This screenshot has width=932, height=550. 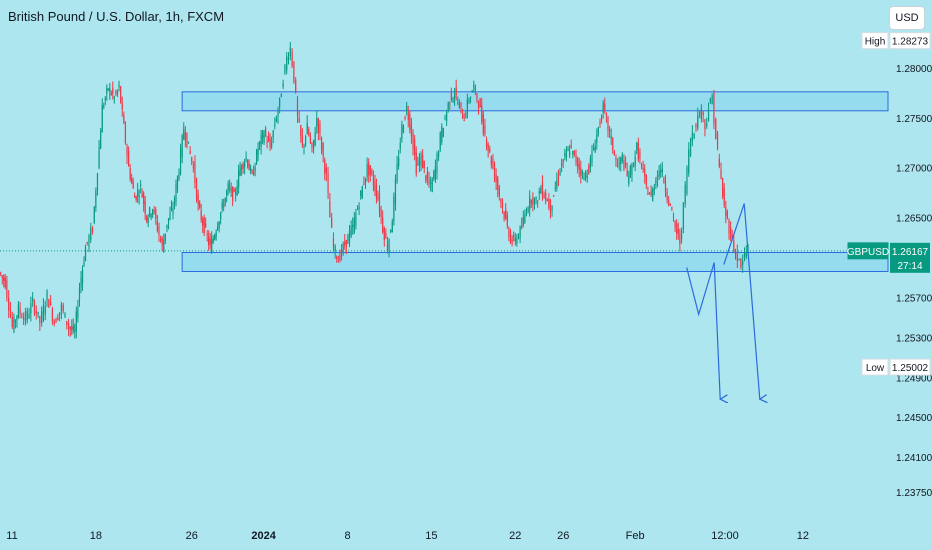 What do you see at coordinates (875, 367) in the screenshot?
I see `low-label: Low` at bounding box center [875, 367].